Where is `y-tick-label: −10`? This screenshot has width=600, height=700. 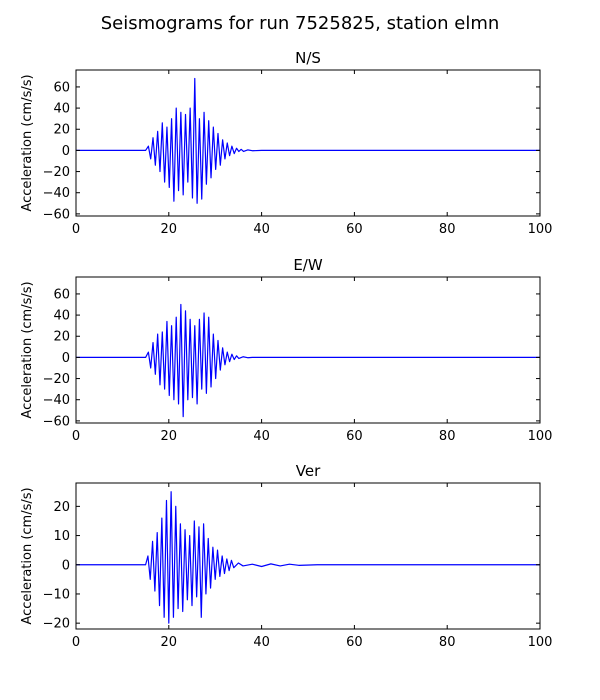 y-tick-label: −10 is located at coordinates (56, 594).